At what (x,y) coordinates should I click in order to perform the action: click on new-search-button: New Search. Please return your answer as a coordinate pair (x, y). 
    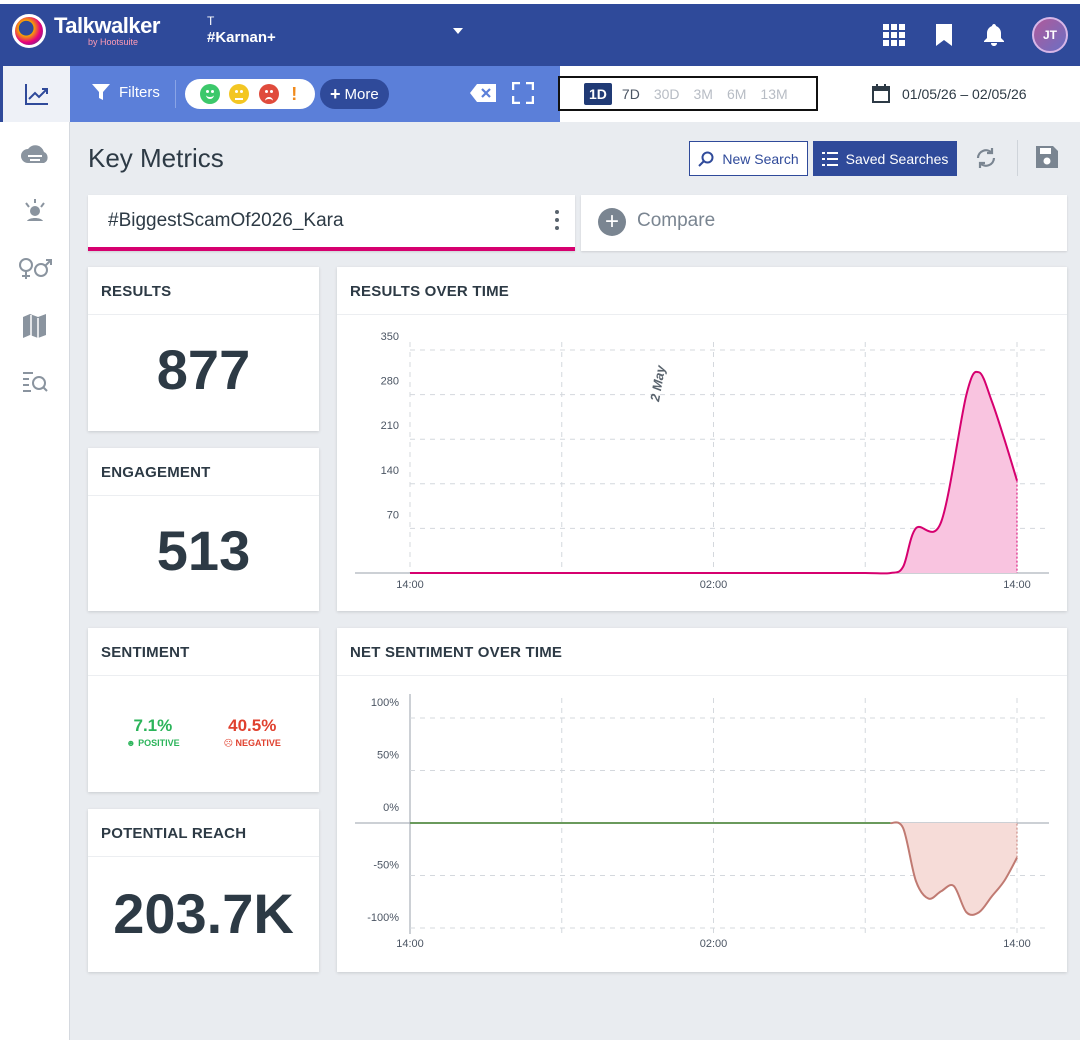
    Looking at the image, I should click on (748, 158).